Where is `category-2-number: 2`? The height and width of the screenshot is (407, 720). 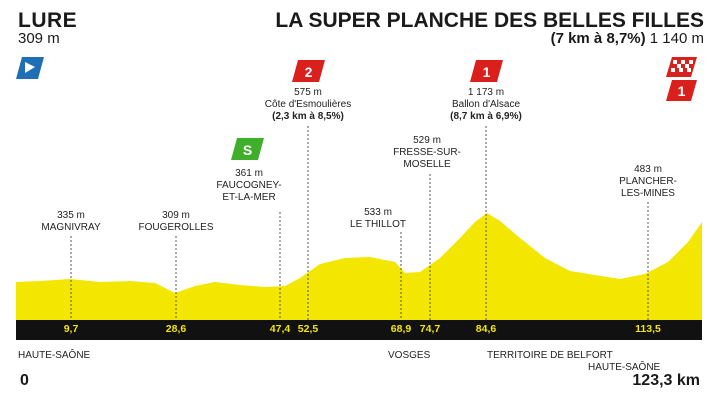 category-2-number: 2 is located at coordinates (309, 72).